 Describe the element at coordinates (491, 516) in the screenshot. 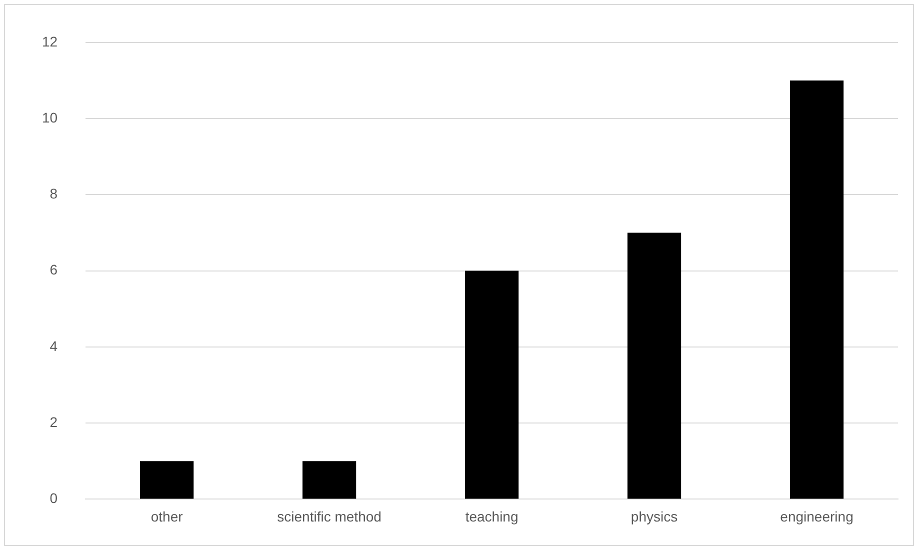

I see `x-tick-label: teaching` at that location.